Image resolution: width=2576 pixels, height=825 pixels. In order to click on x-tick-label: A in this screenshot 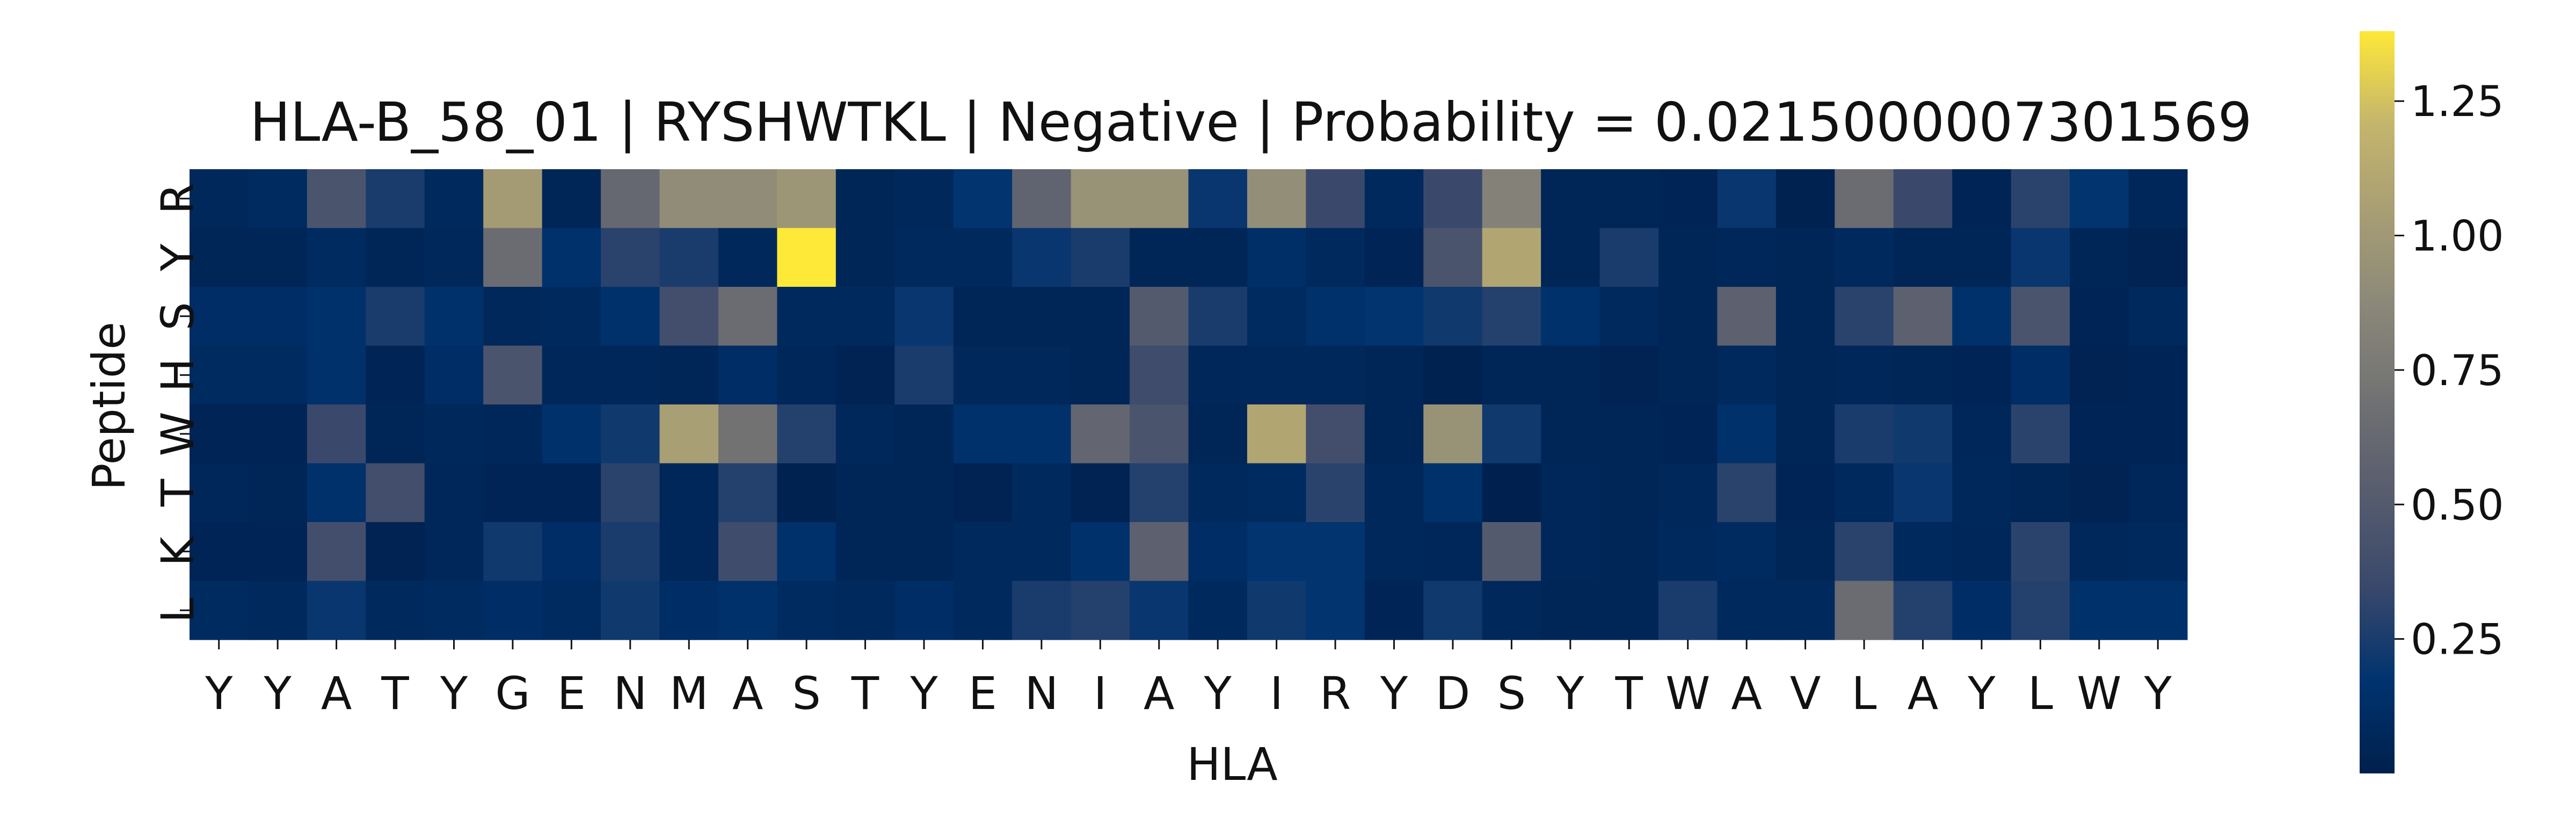, I will do `click(336, 693)`.